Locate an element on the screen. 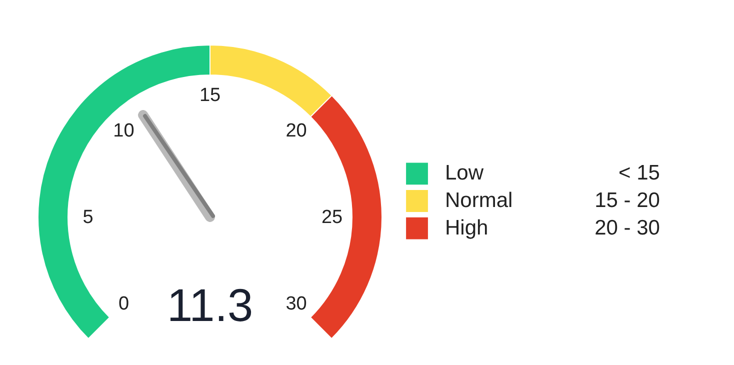 The height and width of the screenshot is (365, 734). text: 11.3 is located at coordinates (210, 305).